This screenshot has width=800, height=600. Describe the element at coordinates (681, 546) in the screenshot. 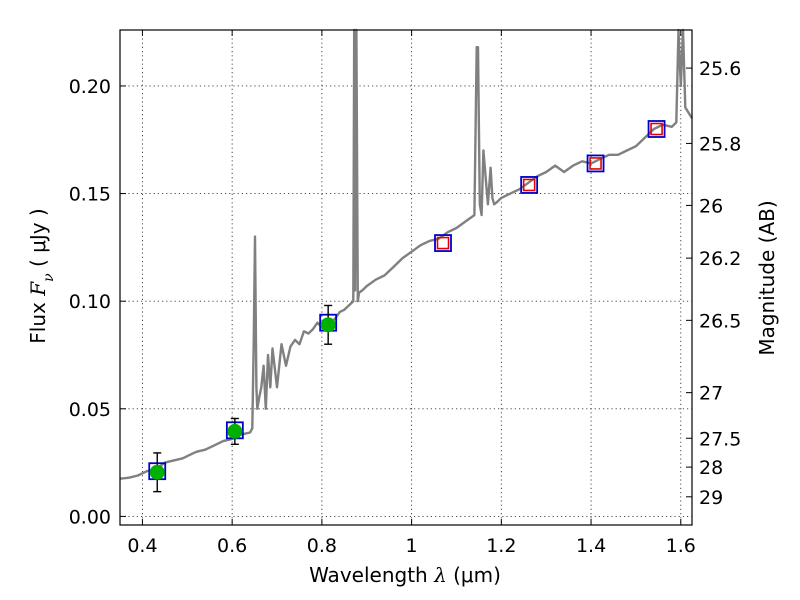

I see `x-tick-label: 1.6` at that location.